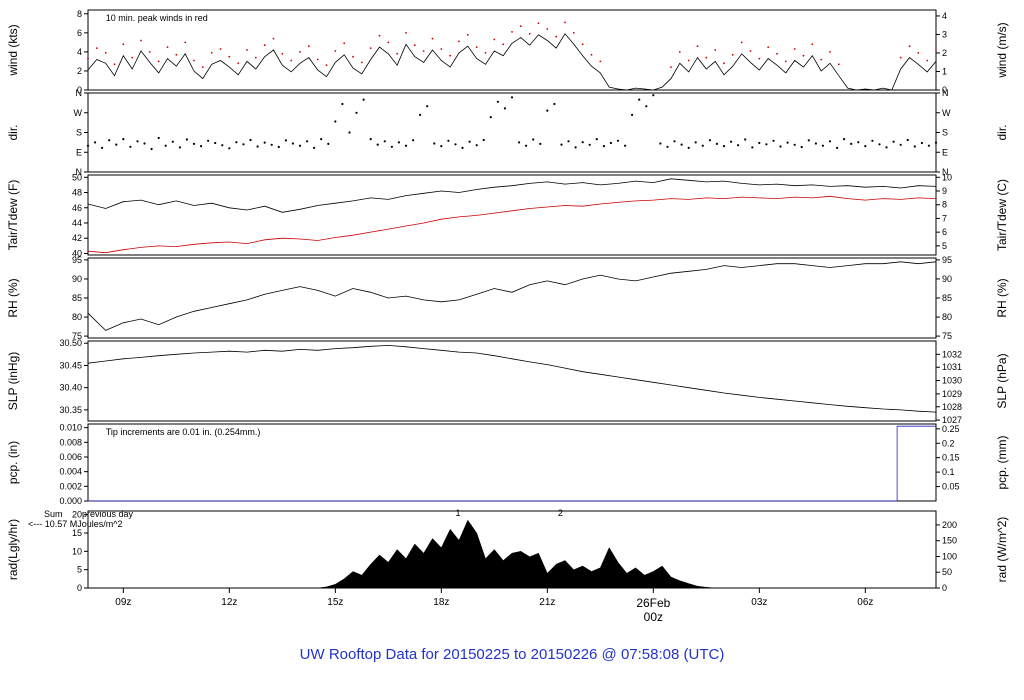  I want to click on svg-text: 44, so click(77, 223).